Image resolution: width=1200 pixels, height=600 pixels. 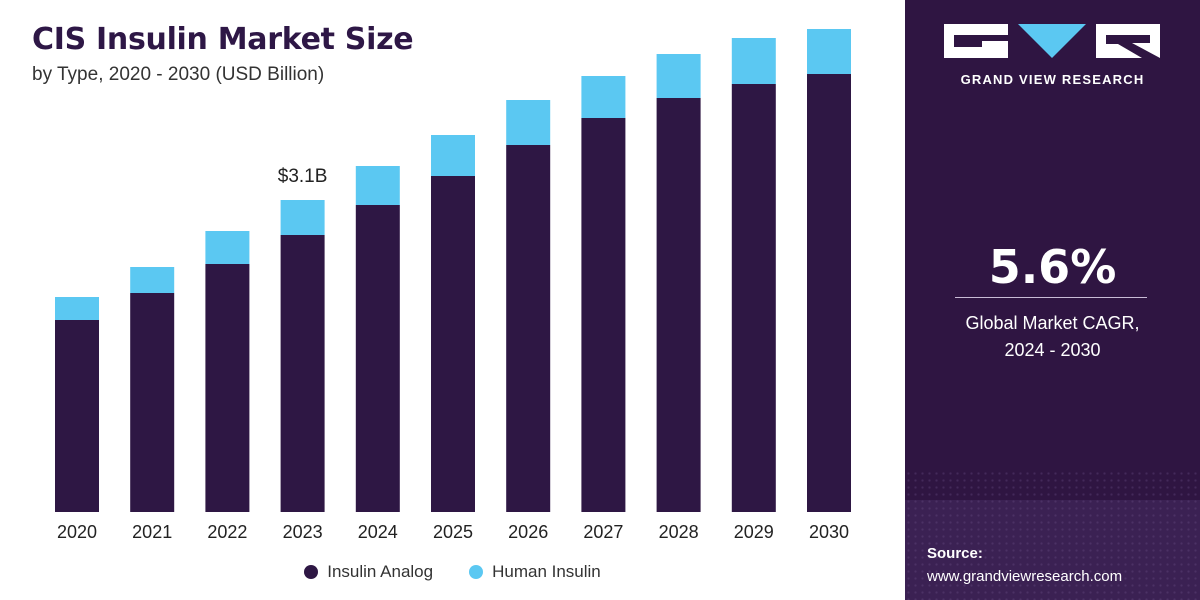 I want to click on bar-human-insulin-2024, so click(x=377, y=185).